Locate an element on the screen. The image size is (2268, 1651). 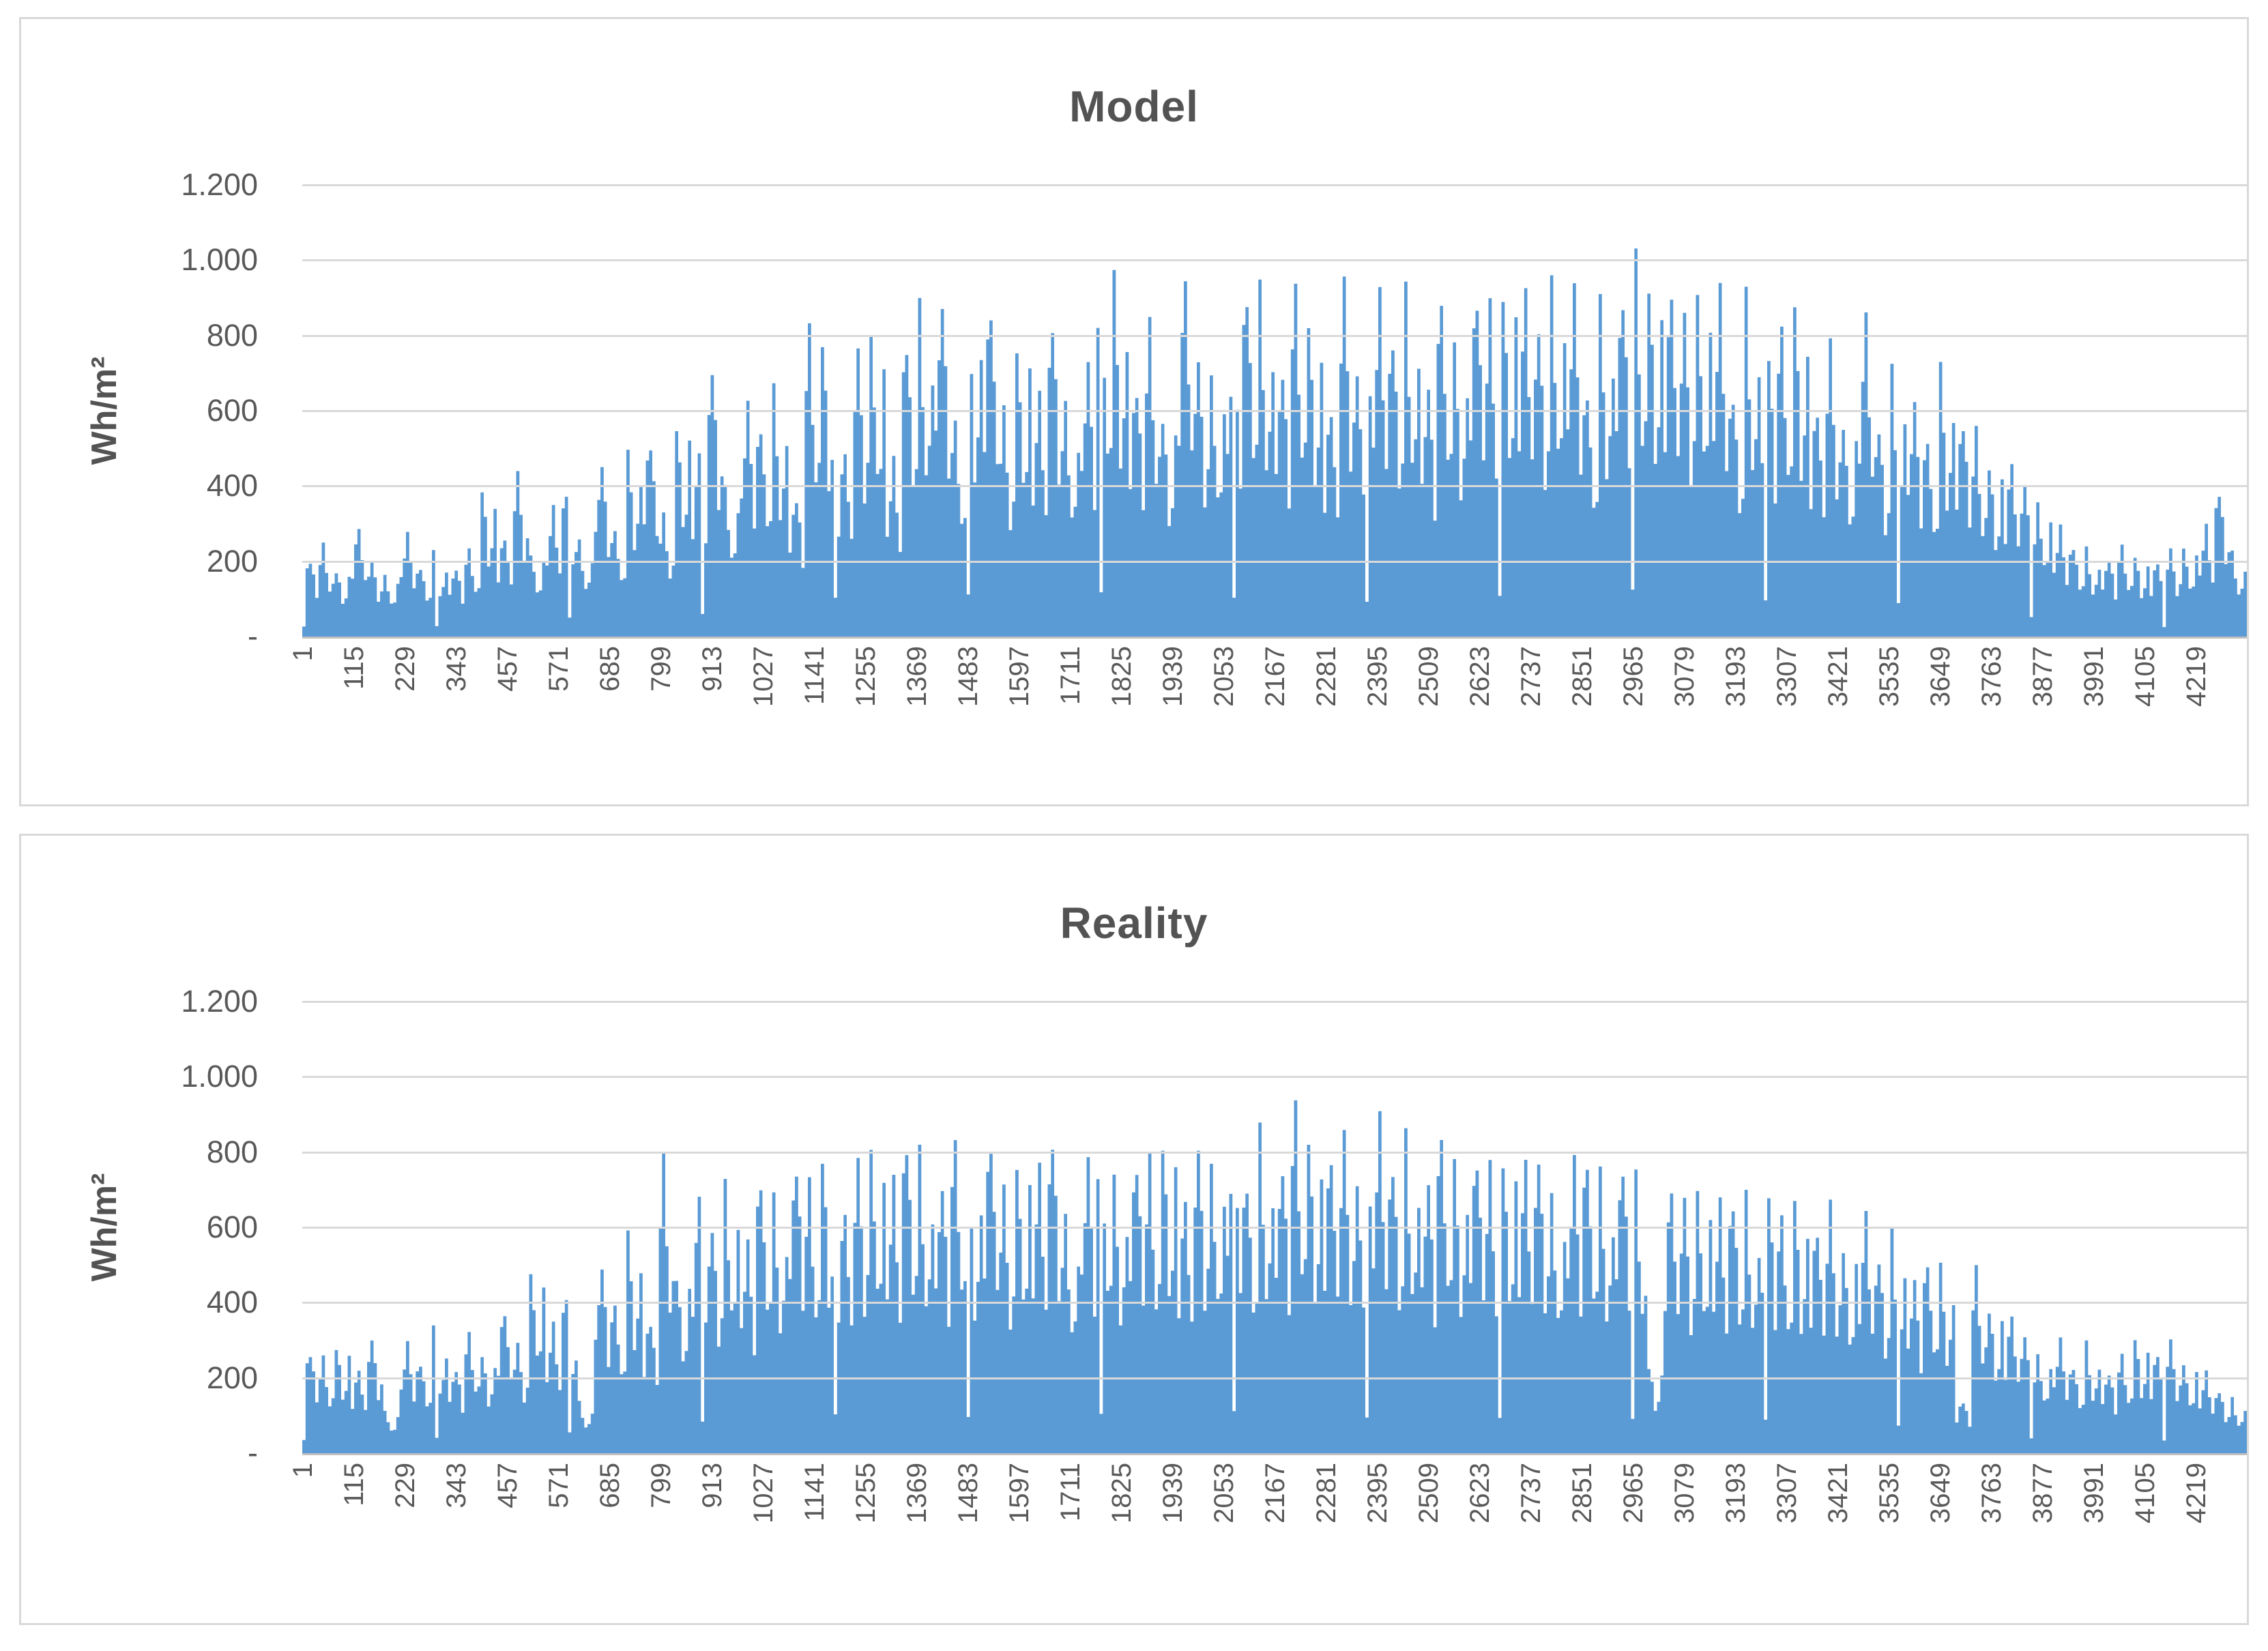
x-tick-label: 2623 is located at coordinates (1481, 676).